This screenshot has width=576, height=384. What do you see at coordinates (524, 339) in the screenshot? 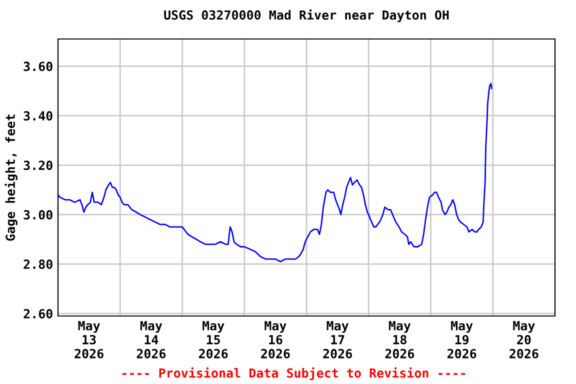
I see `x-tick-label: May 20 2026` at bounding box center [524, 339].